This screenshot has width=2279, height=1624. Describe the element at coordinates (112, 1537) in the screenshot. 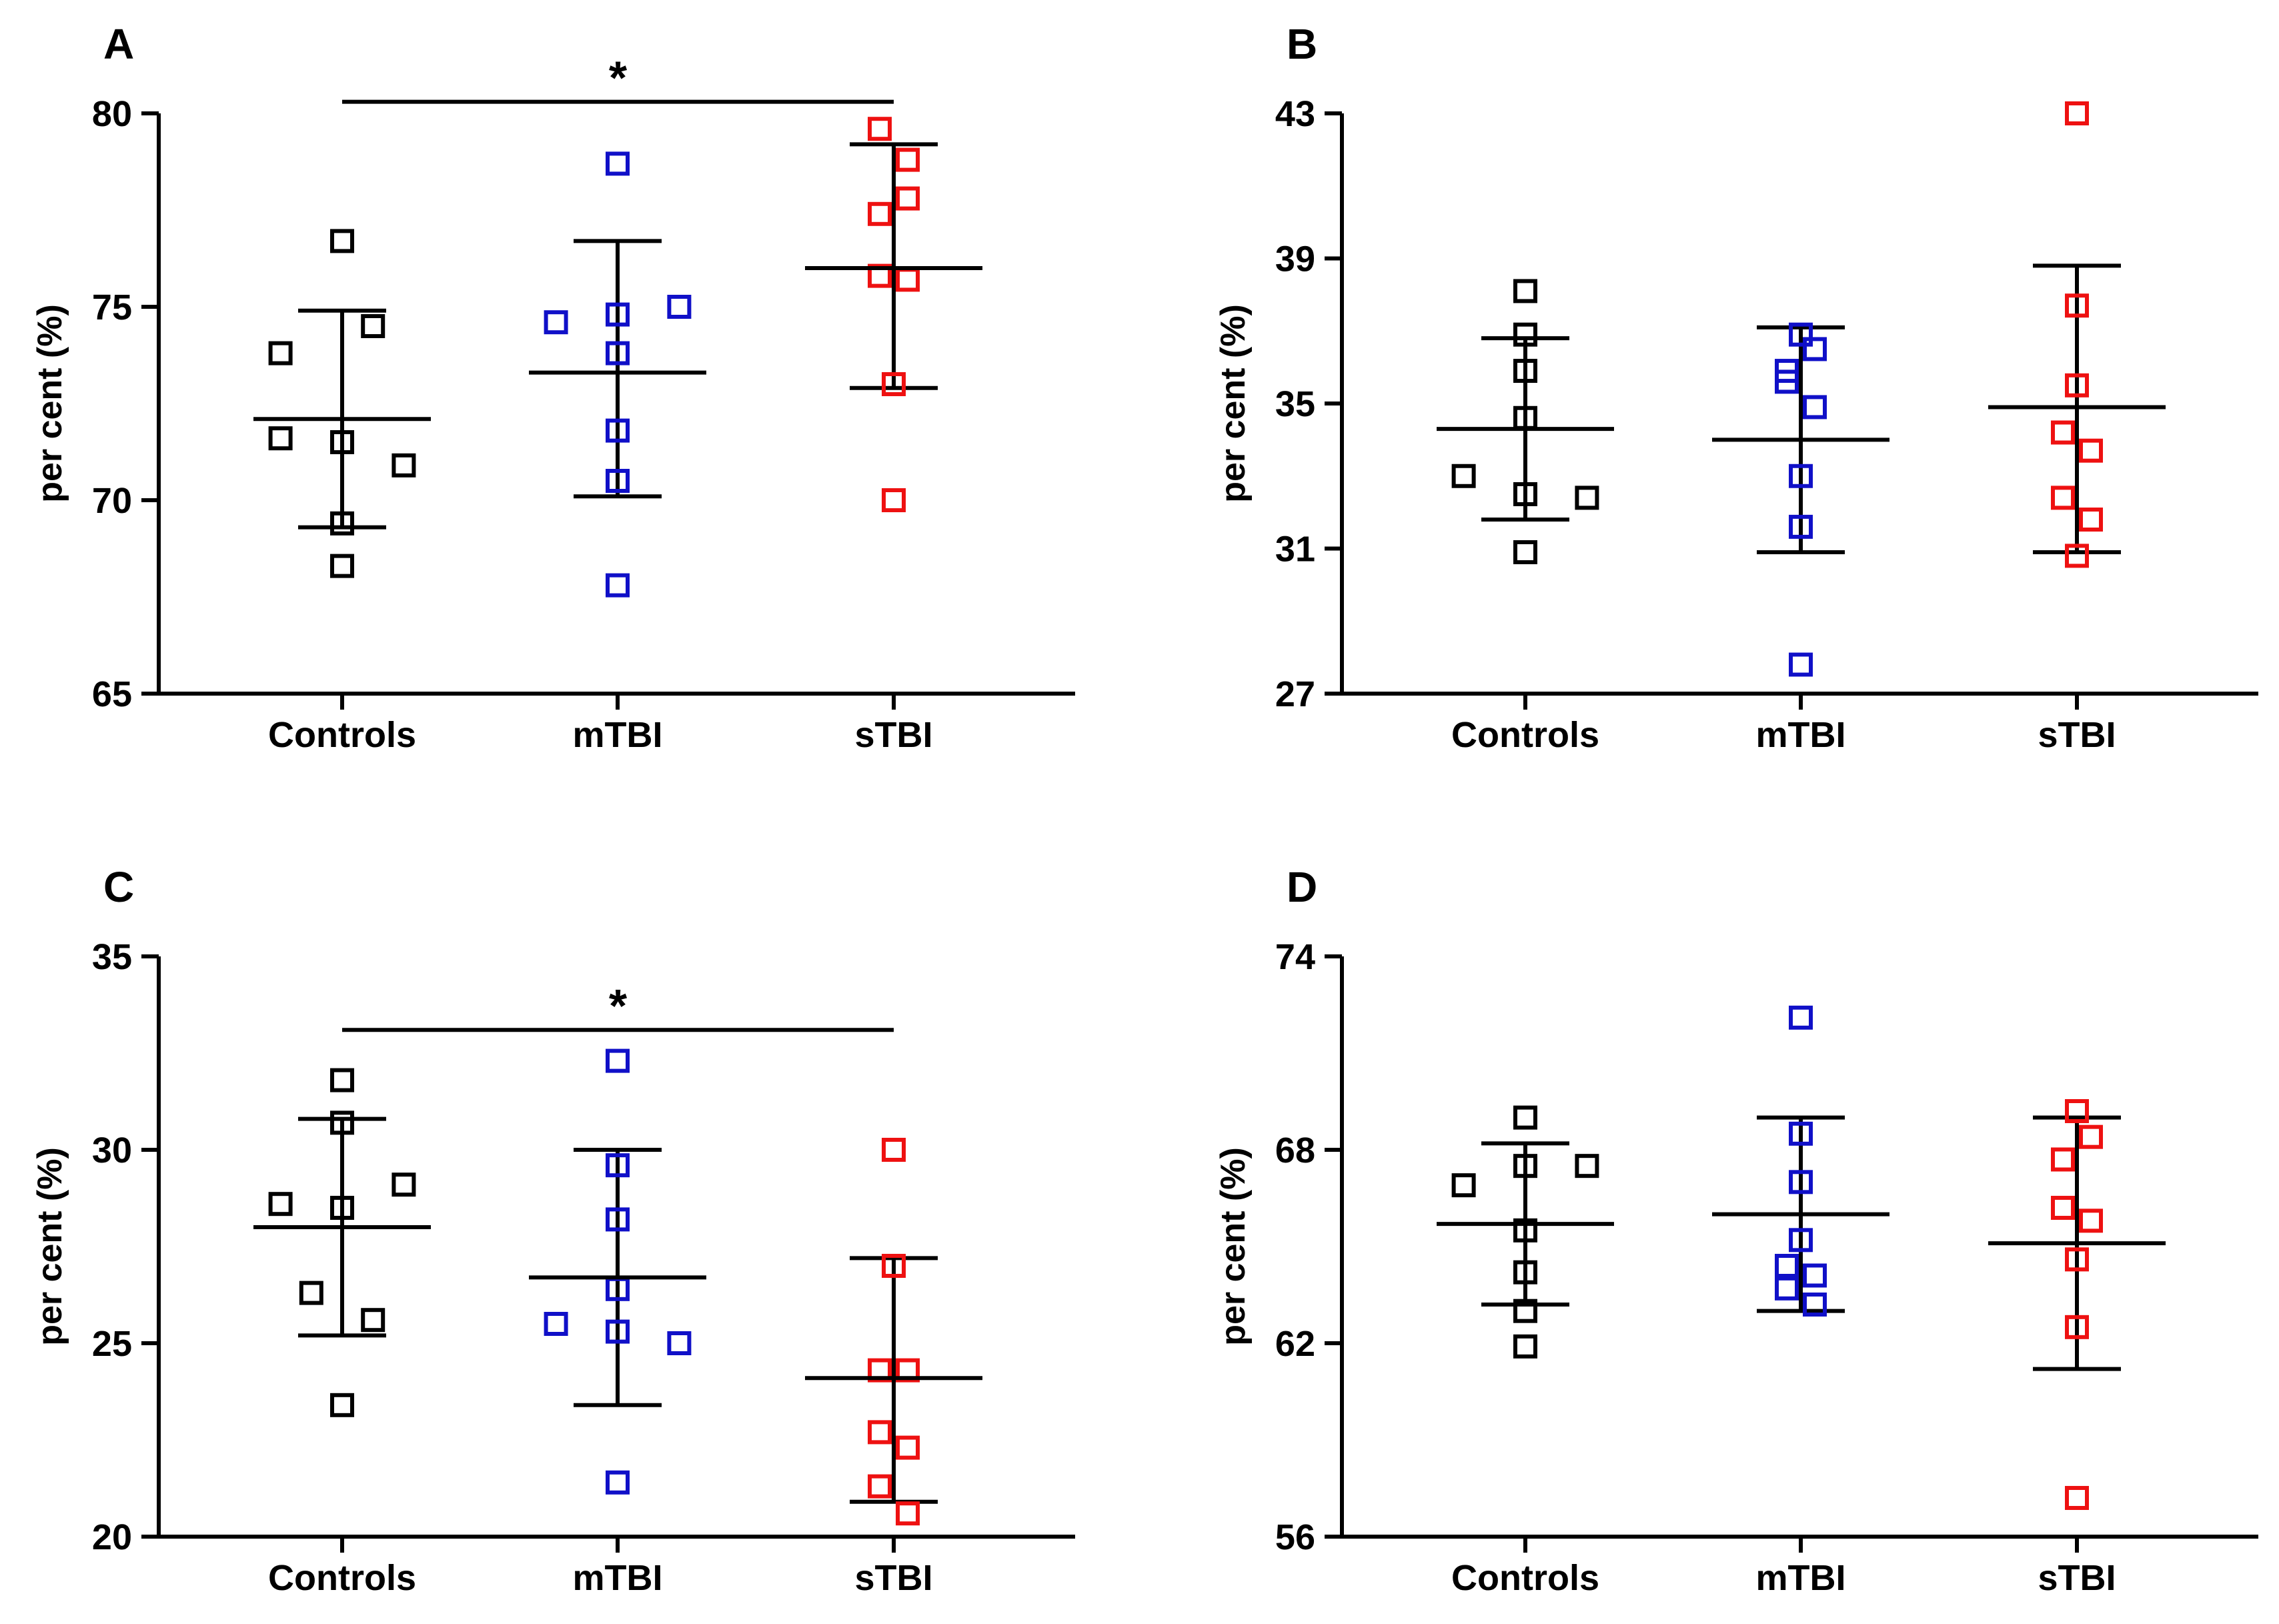

I see `y-tick-label: 20` at that location.